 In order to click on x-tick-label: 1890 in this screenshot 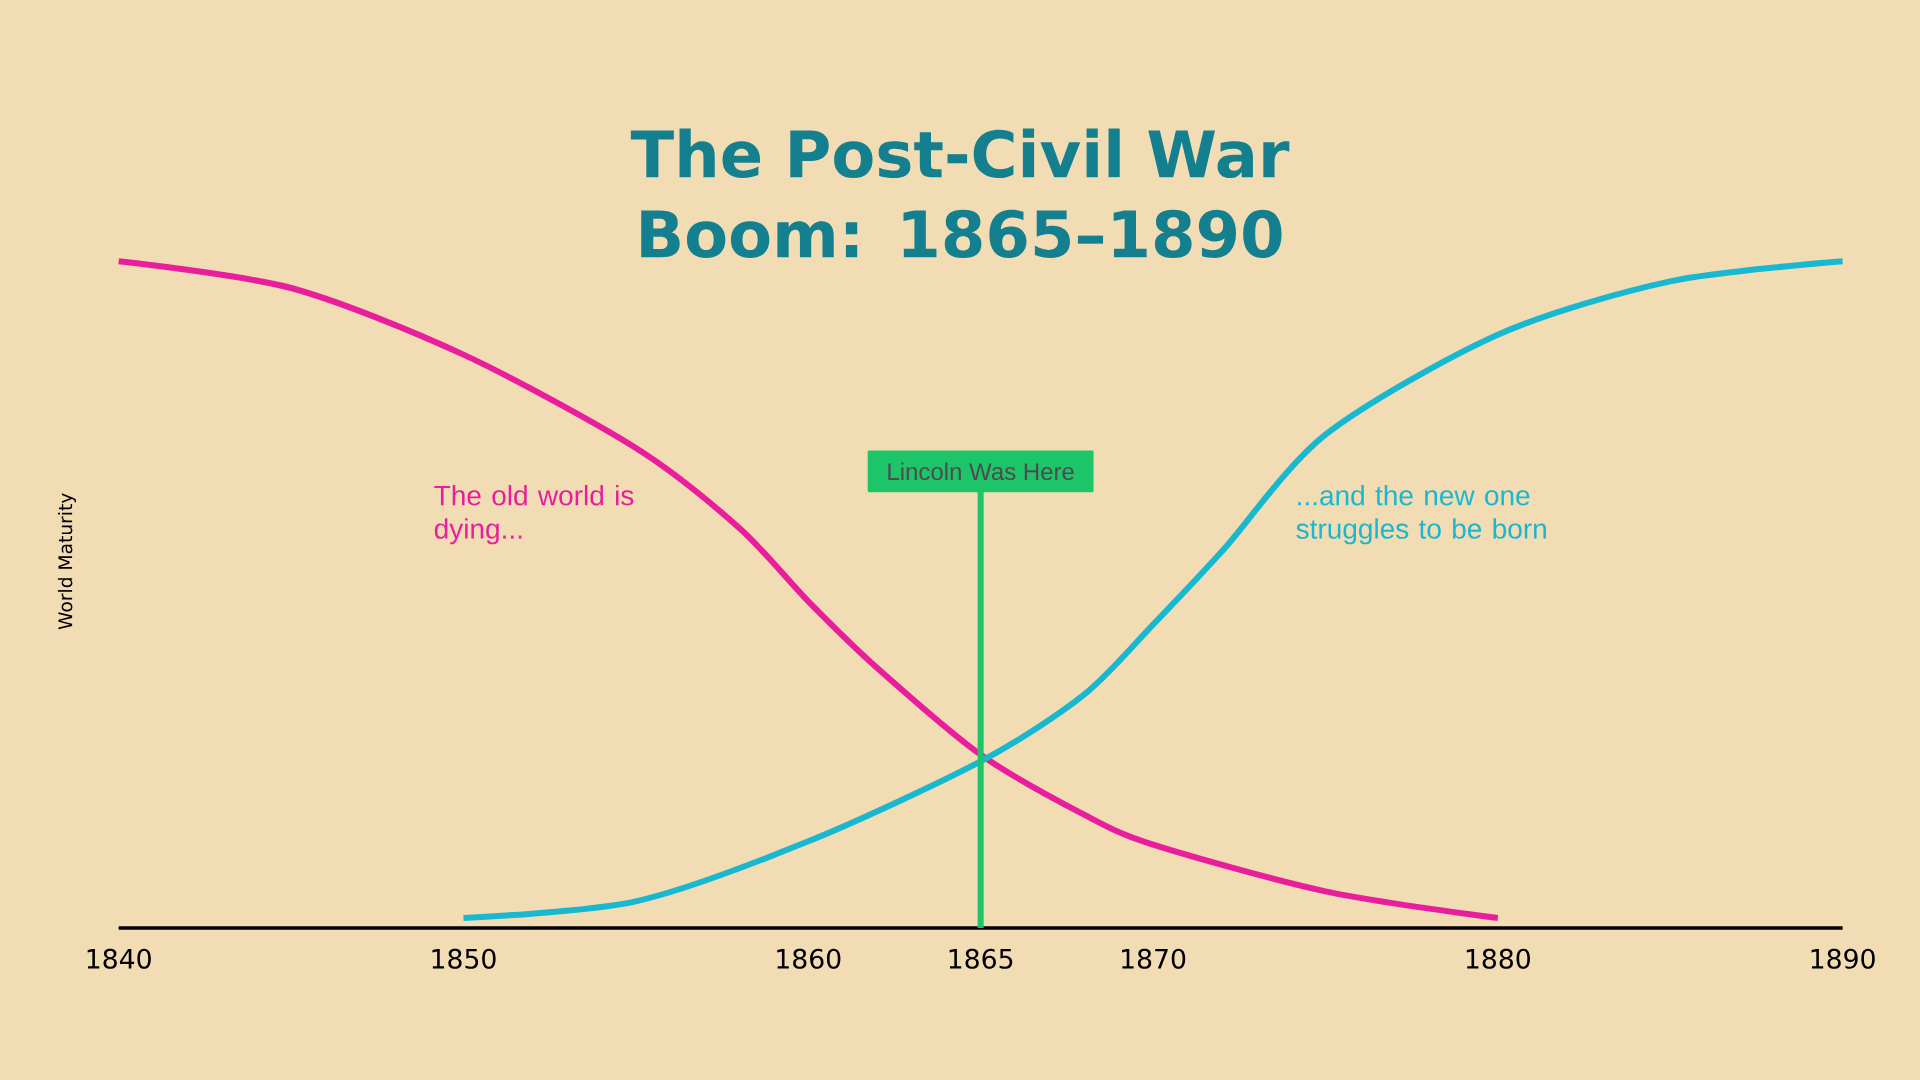, I will do `click(1843, 958)`.